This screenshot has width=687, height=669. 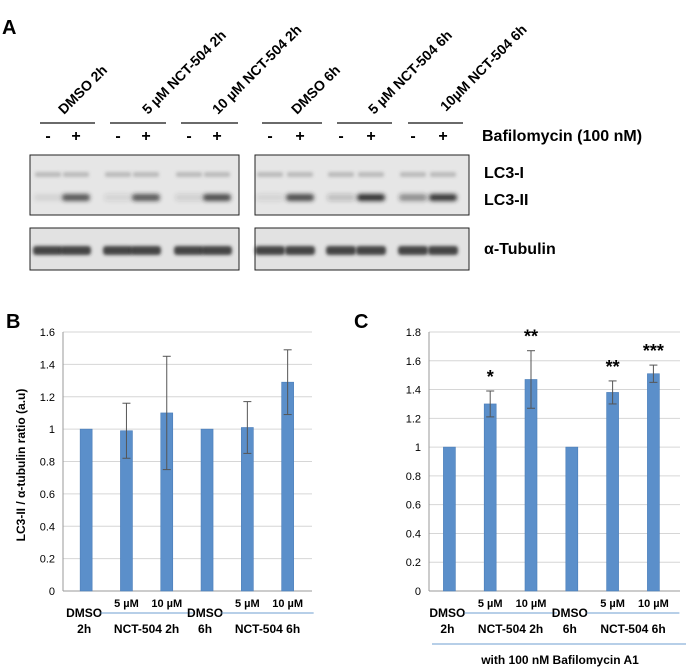 I want to click on chart-c-significance-6: ***, so click(x=653, y=351).